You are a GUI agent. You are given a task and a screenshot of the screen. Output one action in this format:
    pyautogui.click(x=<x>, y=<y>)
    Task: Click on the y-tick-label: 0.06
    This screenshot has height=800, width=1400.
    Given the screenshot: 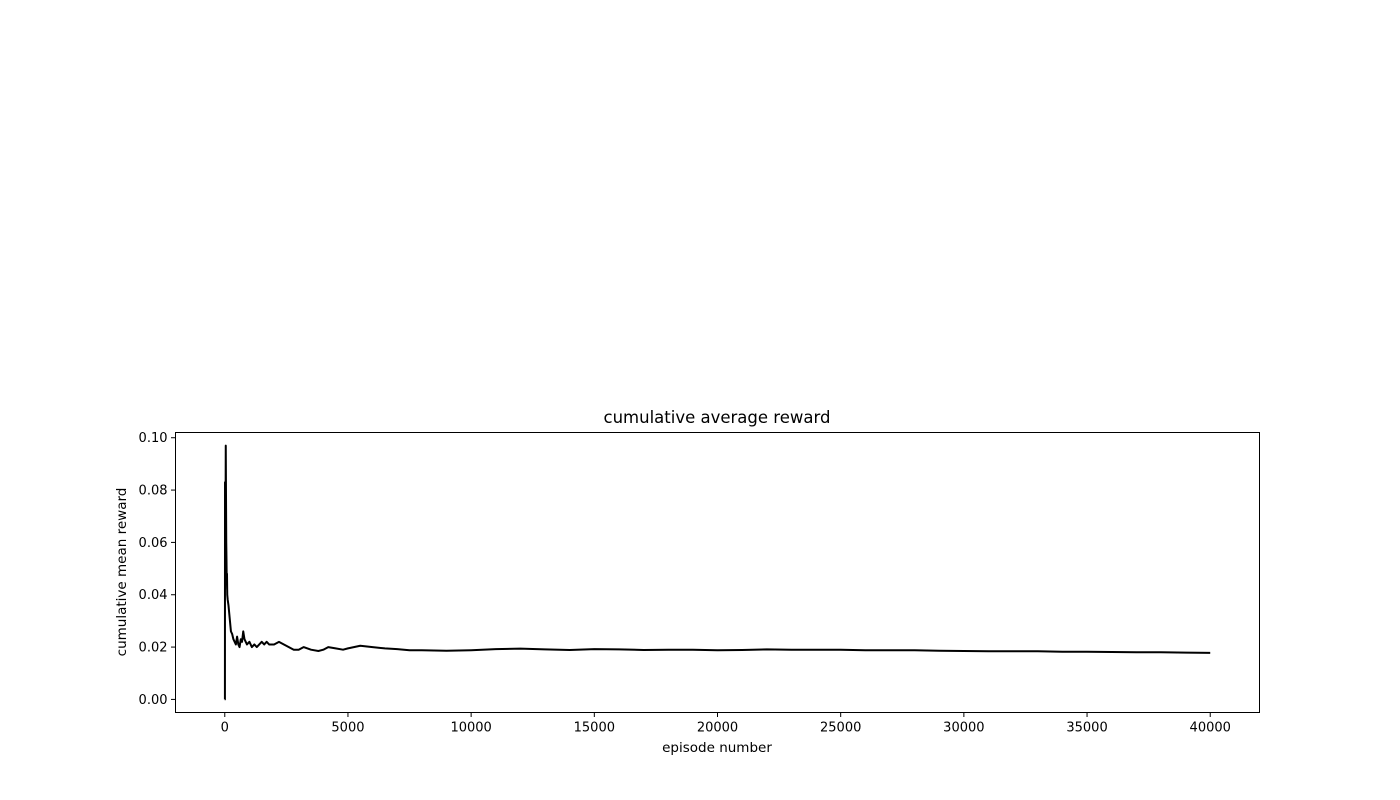 What is the action you would take?
    pyautogui.click(x=153, y=543)
    